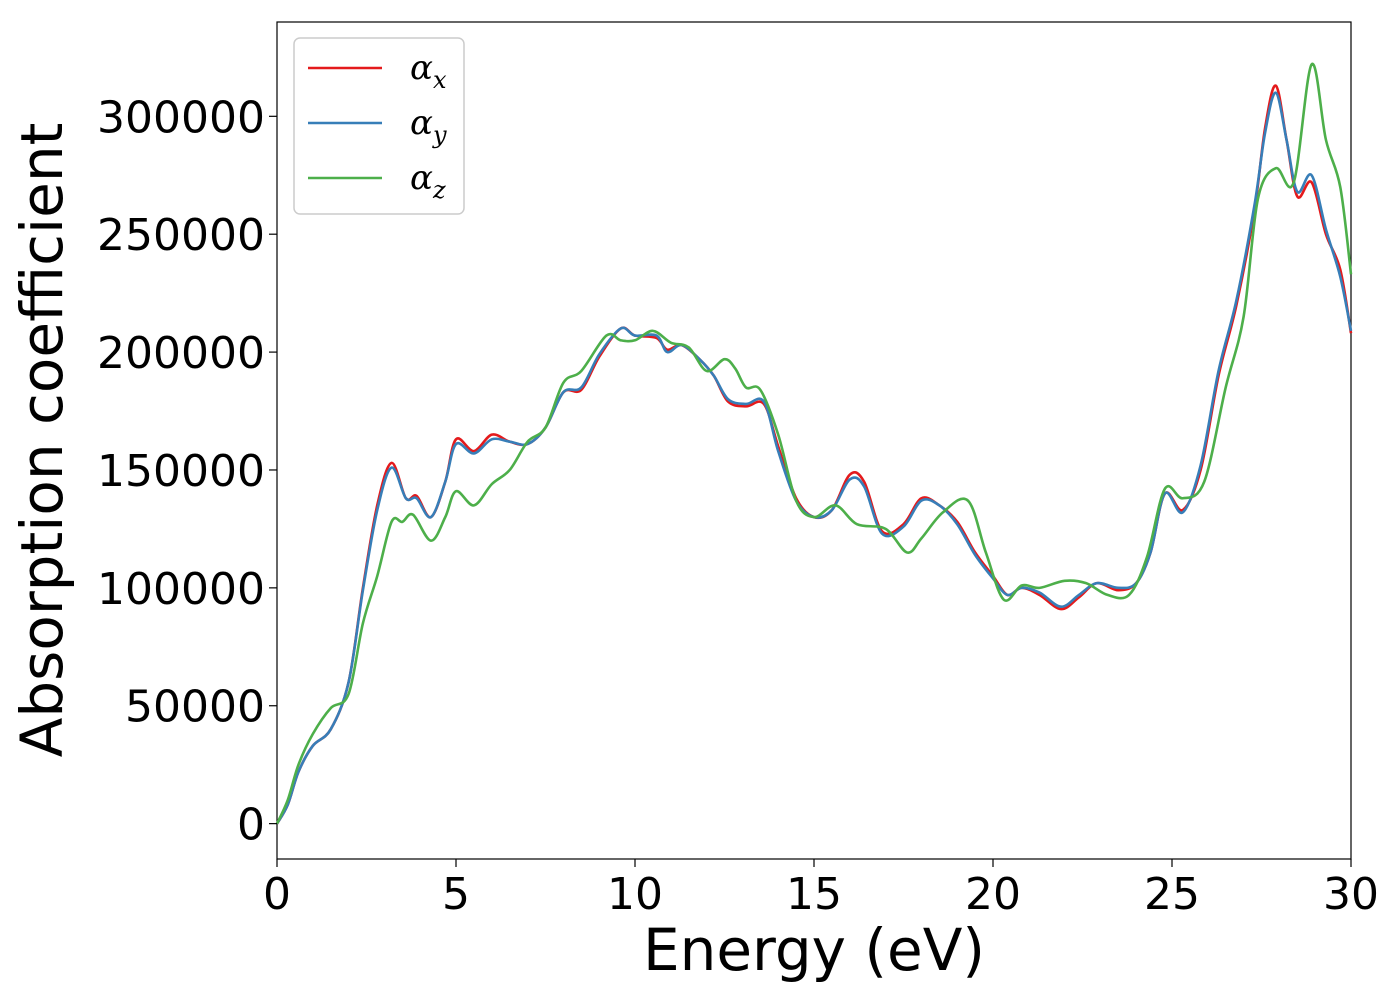 This screenshot has height=1000, width=1400. What do you see at coordinates (181, 353) in the screenshot?
I see `y-tick-label: 200000` at bounding box center [181, 353].